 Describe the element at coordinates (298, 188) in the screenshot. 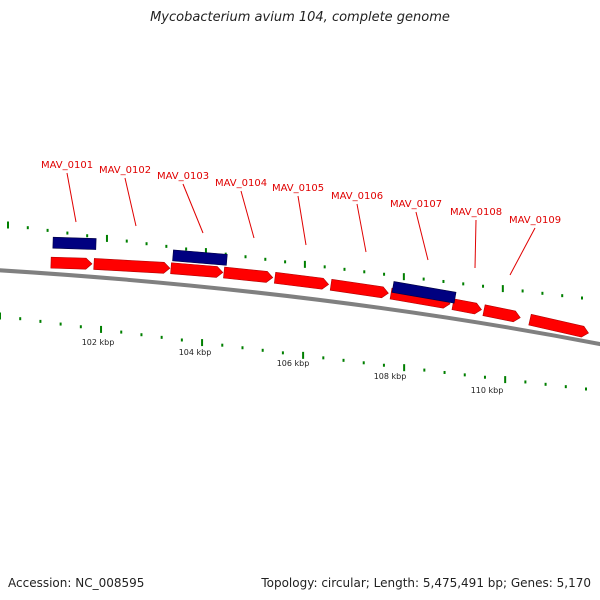

I see `gene-label: MAV_0105` at that location.